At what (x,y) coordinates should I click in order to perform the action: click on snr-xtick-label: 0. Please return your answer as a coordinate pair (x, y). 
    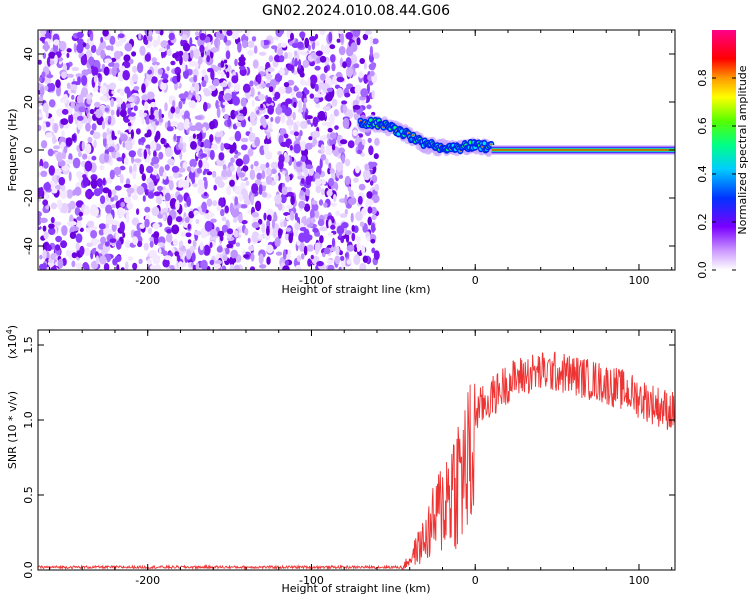
    Looking at the image, I should click on (475, 580).